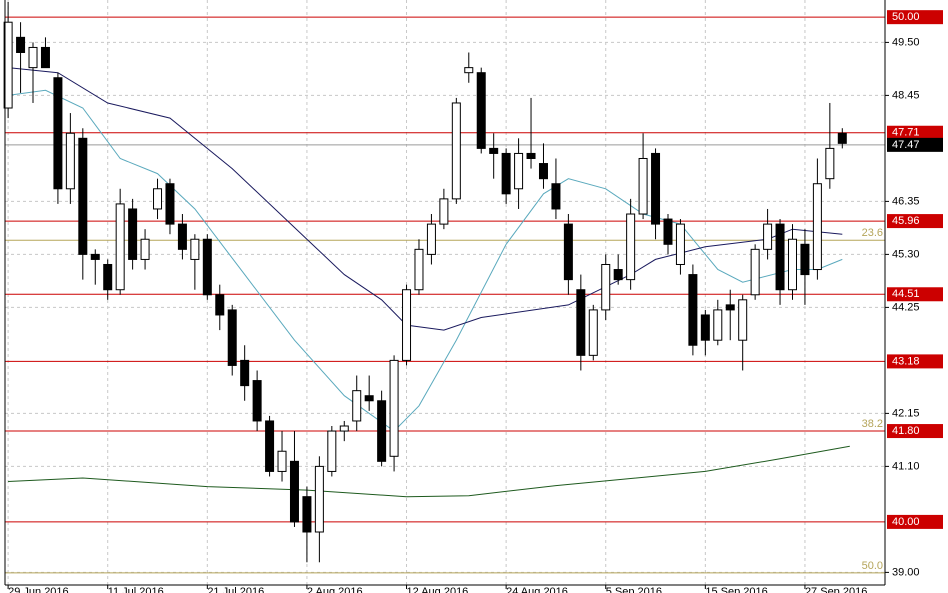  Describe the element at coordinates (906, 95) in the screenshot. I see `y-tick-label: 48.45` at that location.